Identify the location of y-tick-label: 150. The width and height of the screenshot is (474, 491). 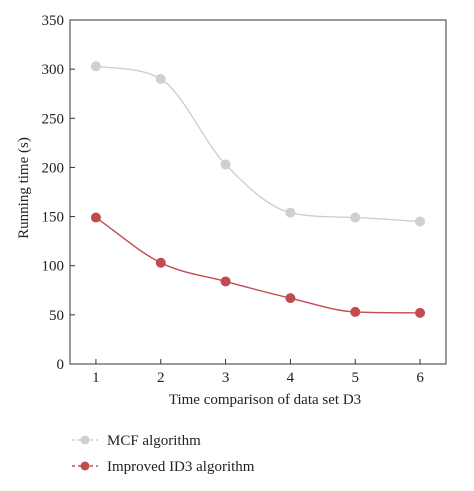
(53, 218).